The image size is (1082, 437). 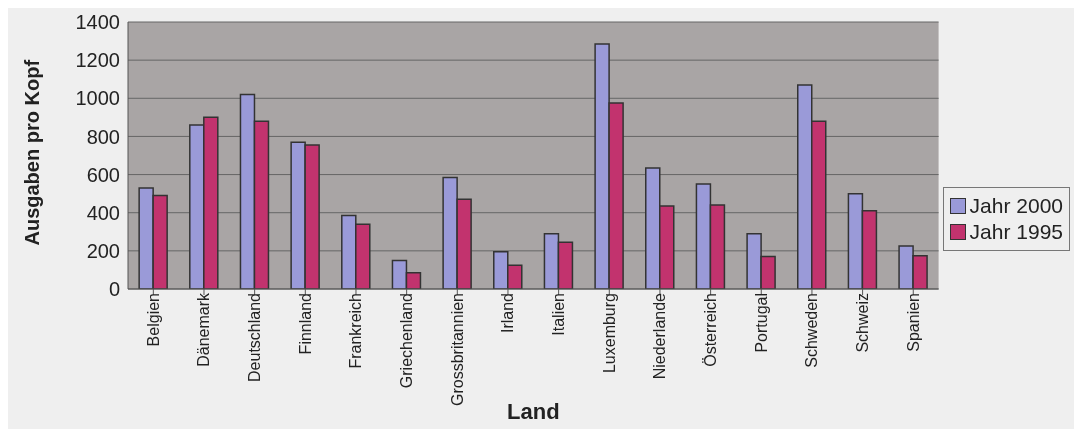 What do you see at coordinates (533, 411) in the screenshot?
I see `x-axis-title: Land` at bounding box center [533, 411].